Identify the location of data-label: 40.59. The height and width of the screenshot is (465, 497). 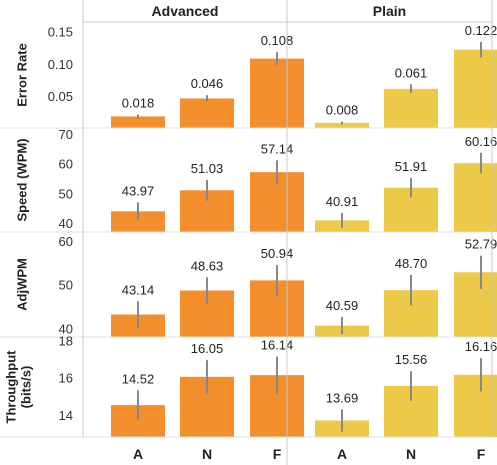
(342, 305).